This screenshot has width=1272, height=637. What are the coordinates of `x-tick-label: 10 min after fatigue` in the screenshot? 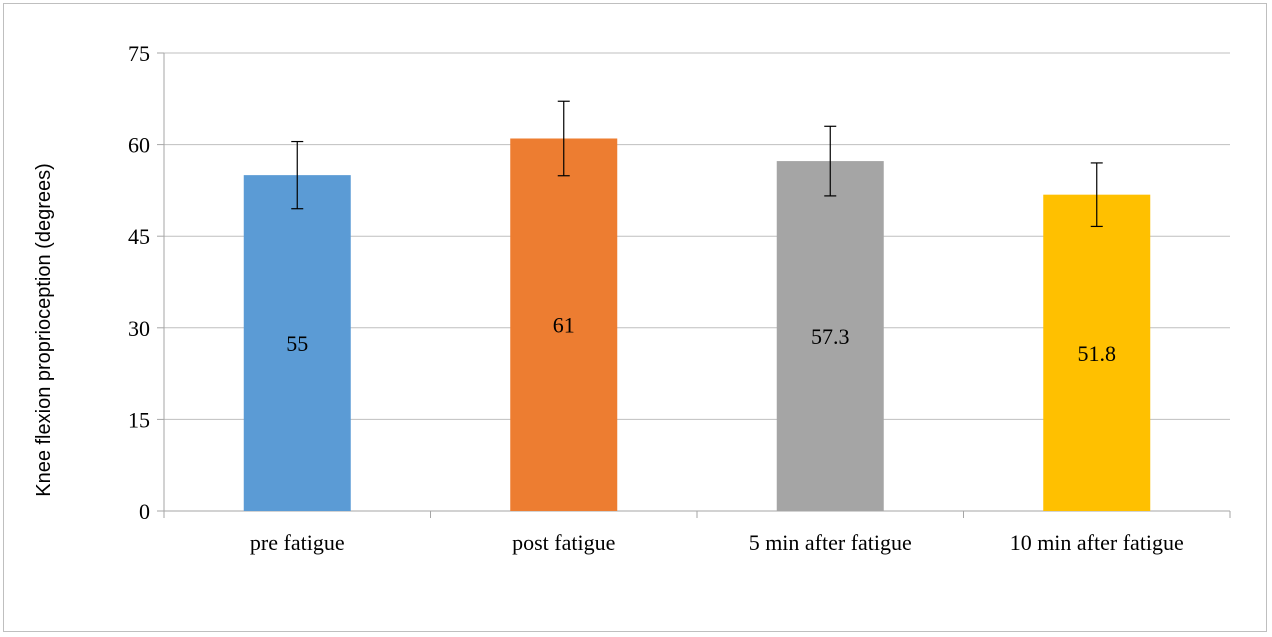 It's located at (1097, 542).